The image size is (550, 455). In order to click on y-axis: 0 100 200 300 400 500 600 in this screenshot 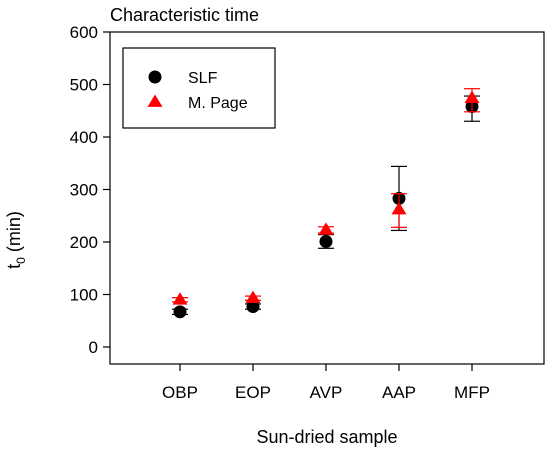, I will do `click(90, 190)`.